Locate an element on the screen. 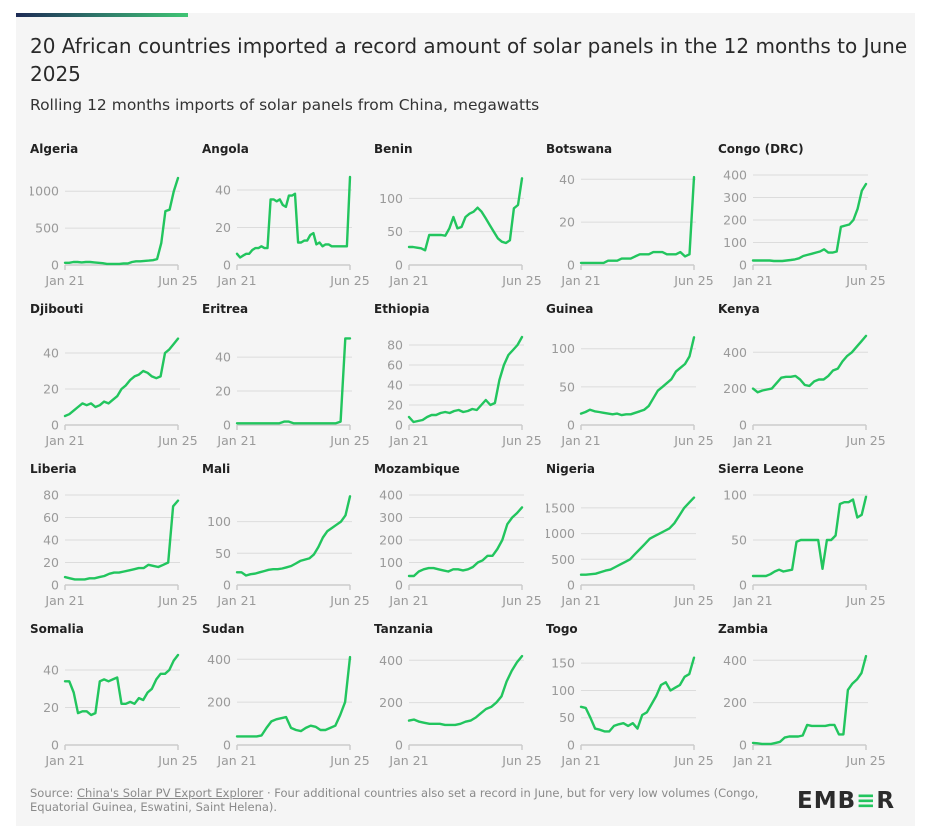 Image resolution: width=927 pixels, height=839 pixels. panel-title: Benin is located at coordinates (393, 149).